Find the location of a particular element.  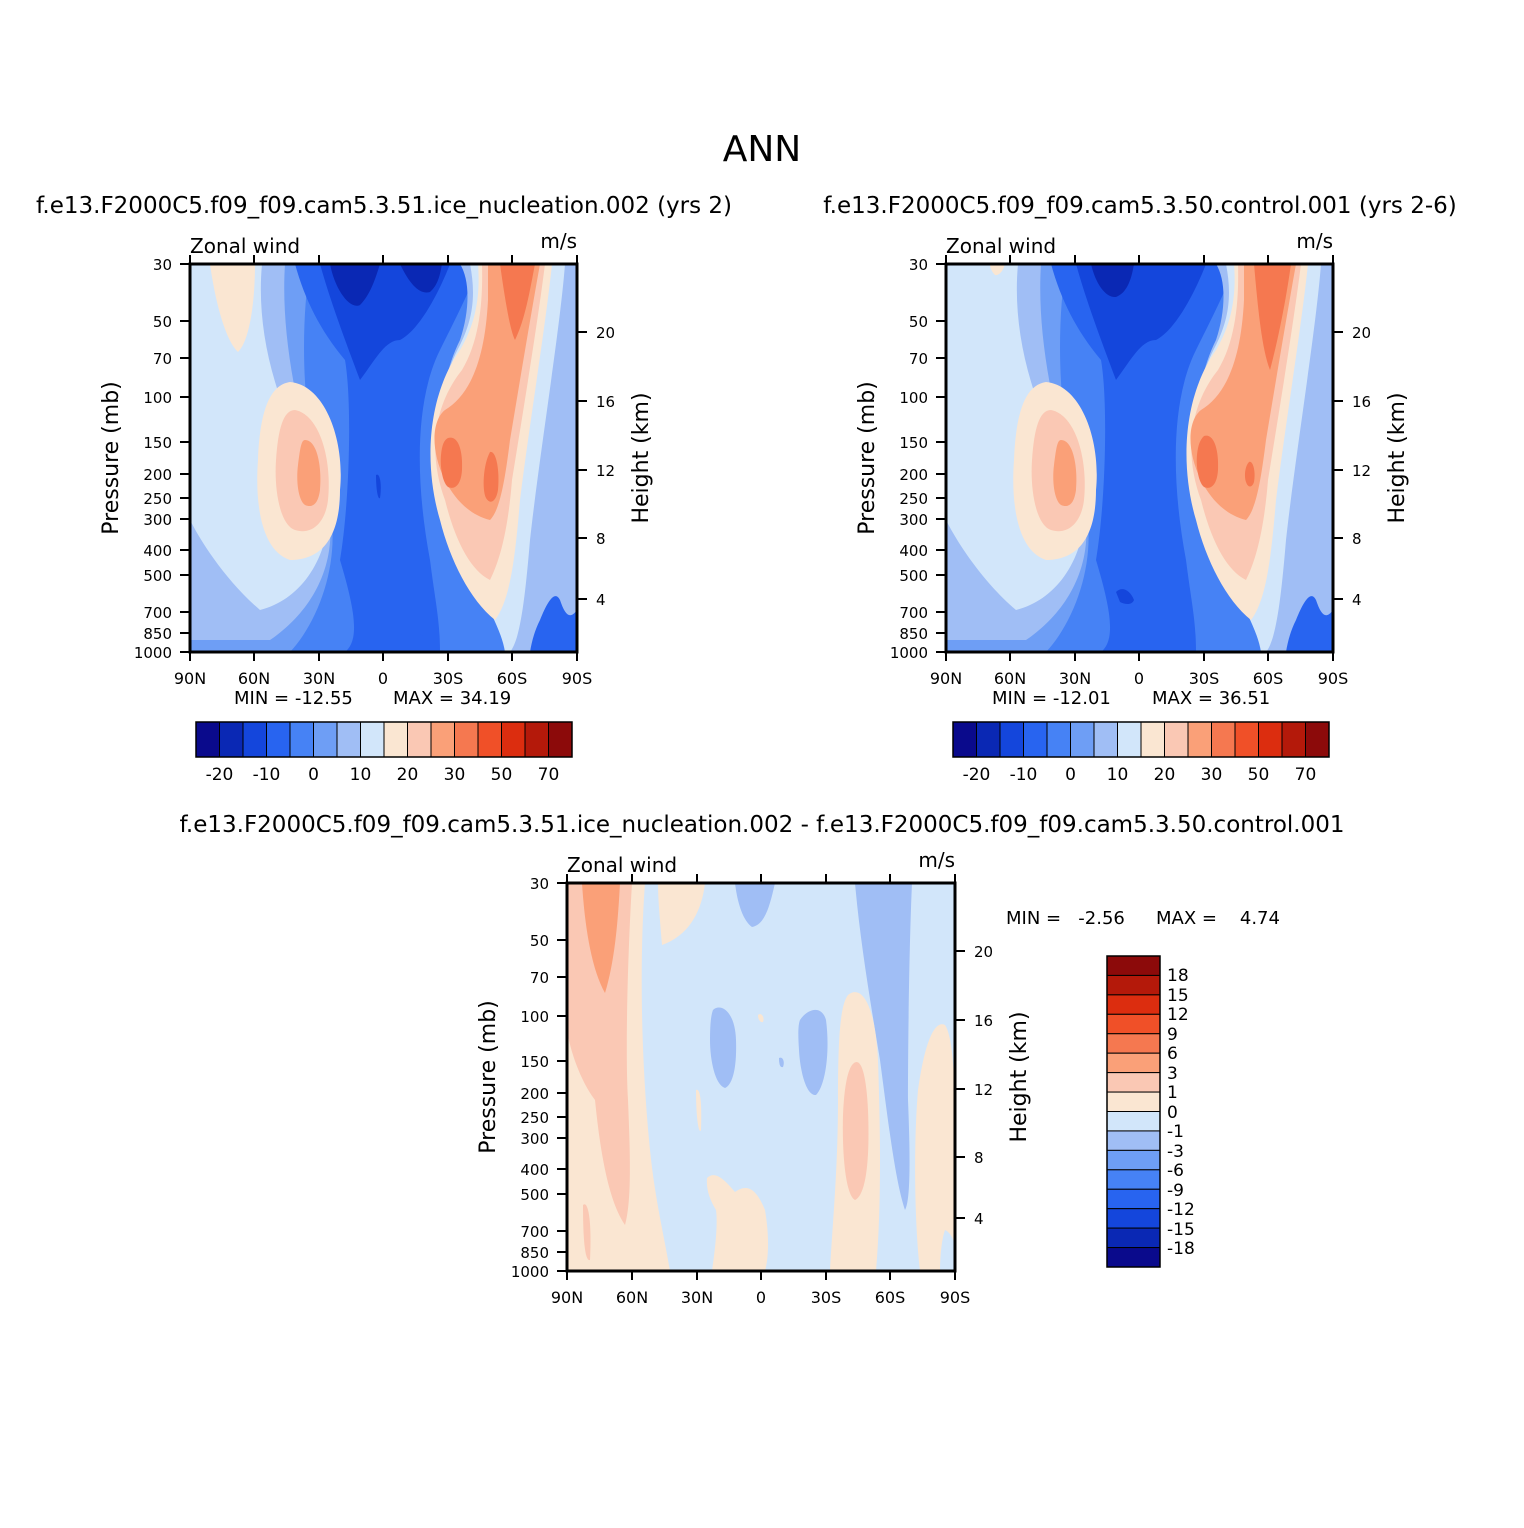

panel-diff-ytick-label: 700 is located at coordinates (534, 1232).